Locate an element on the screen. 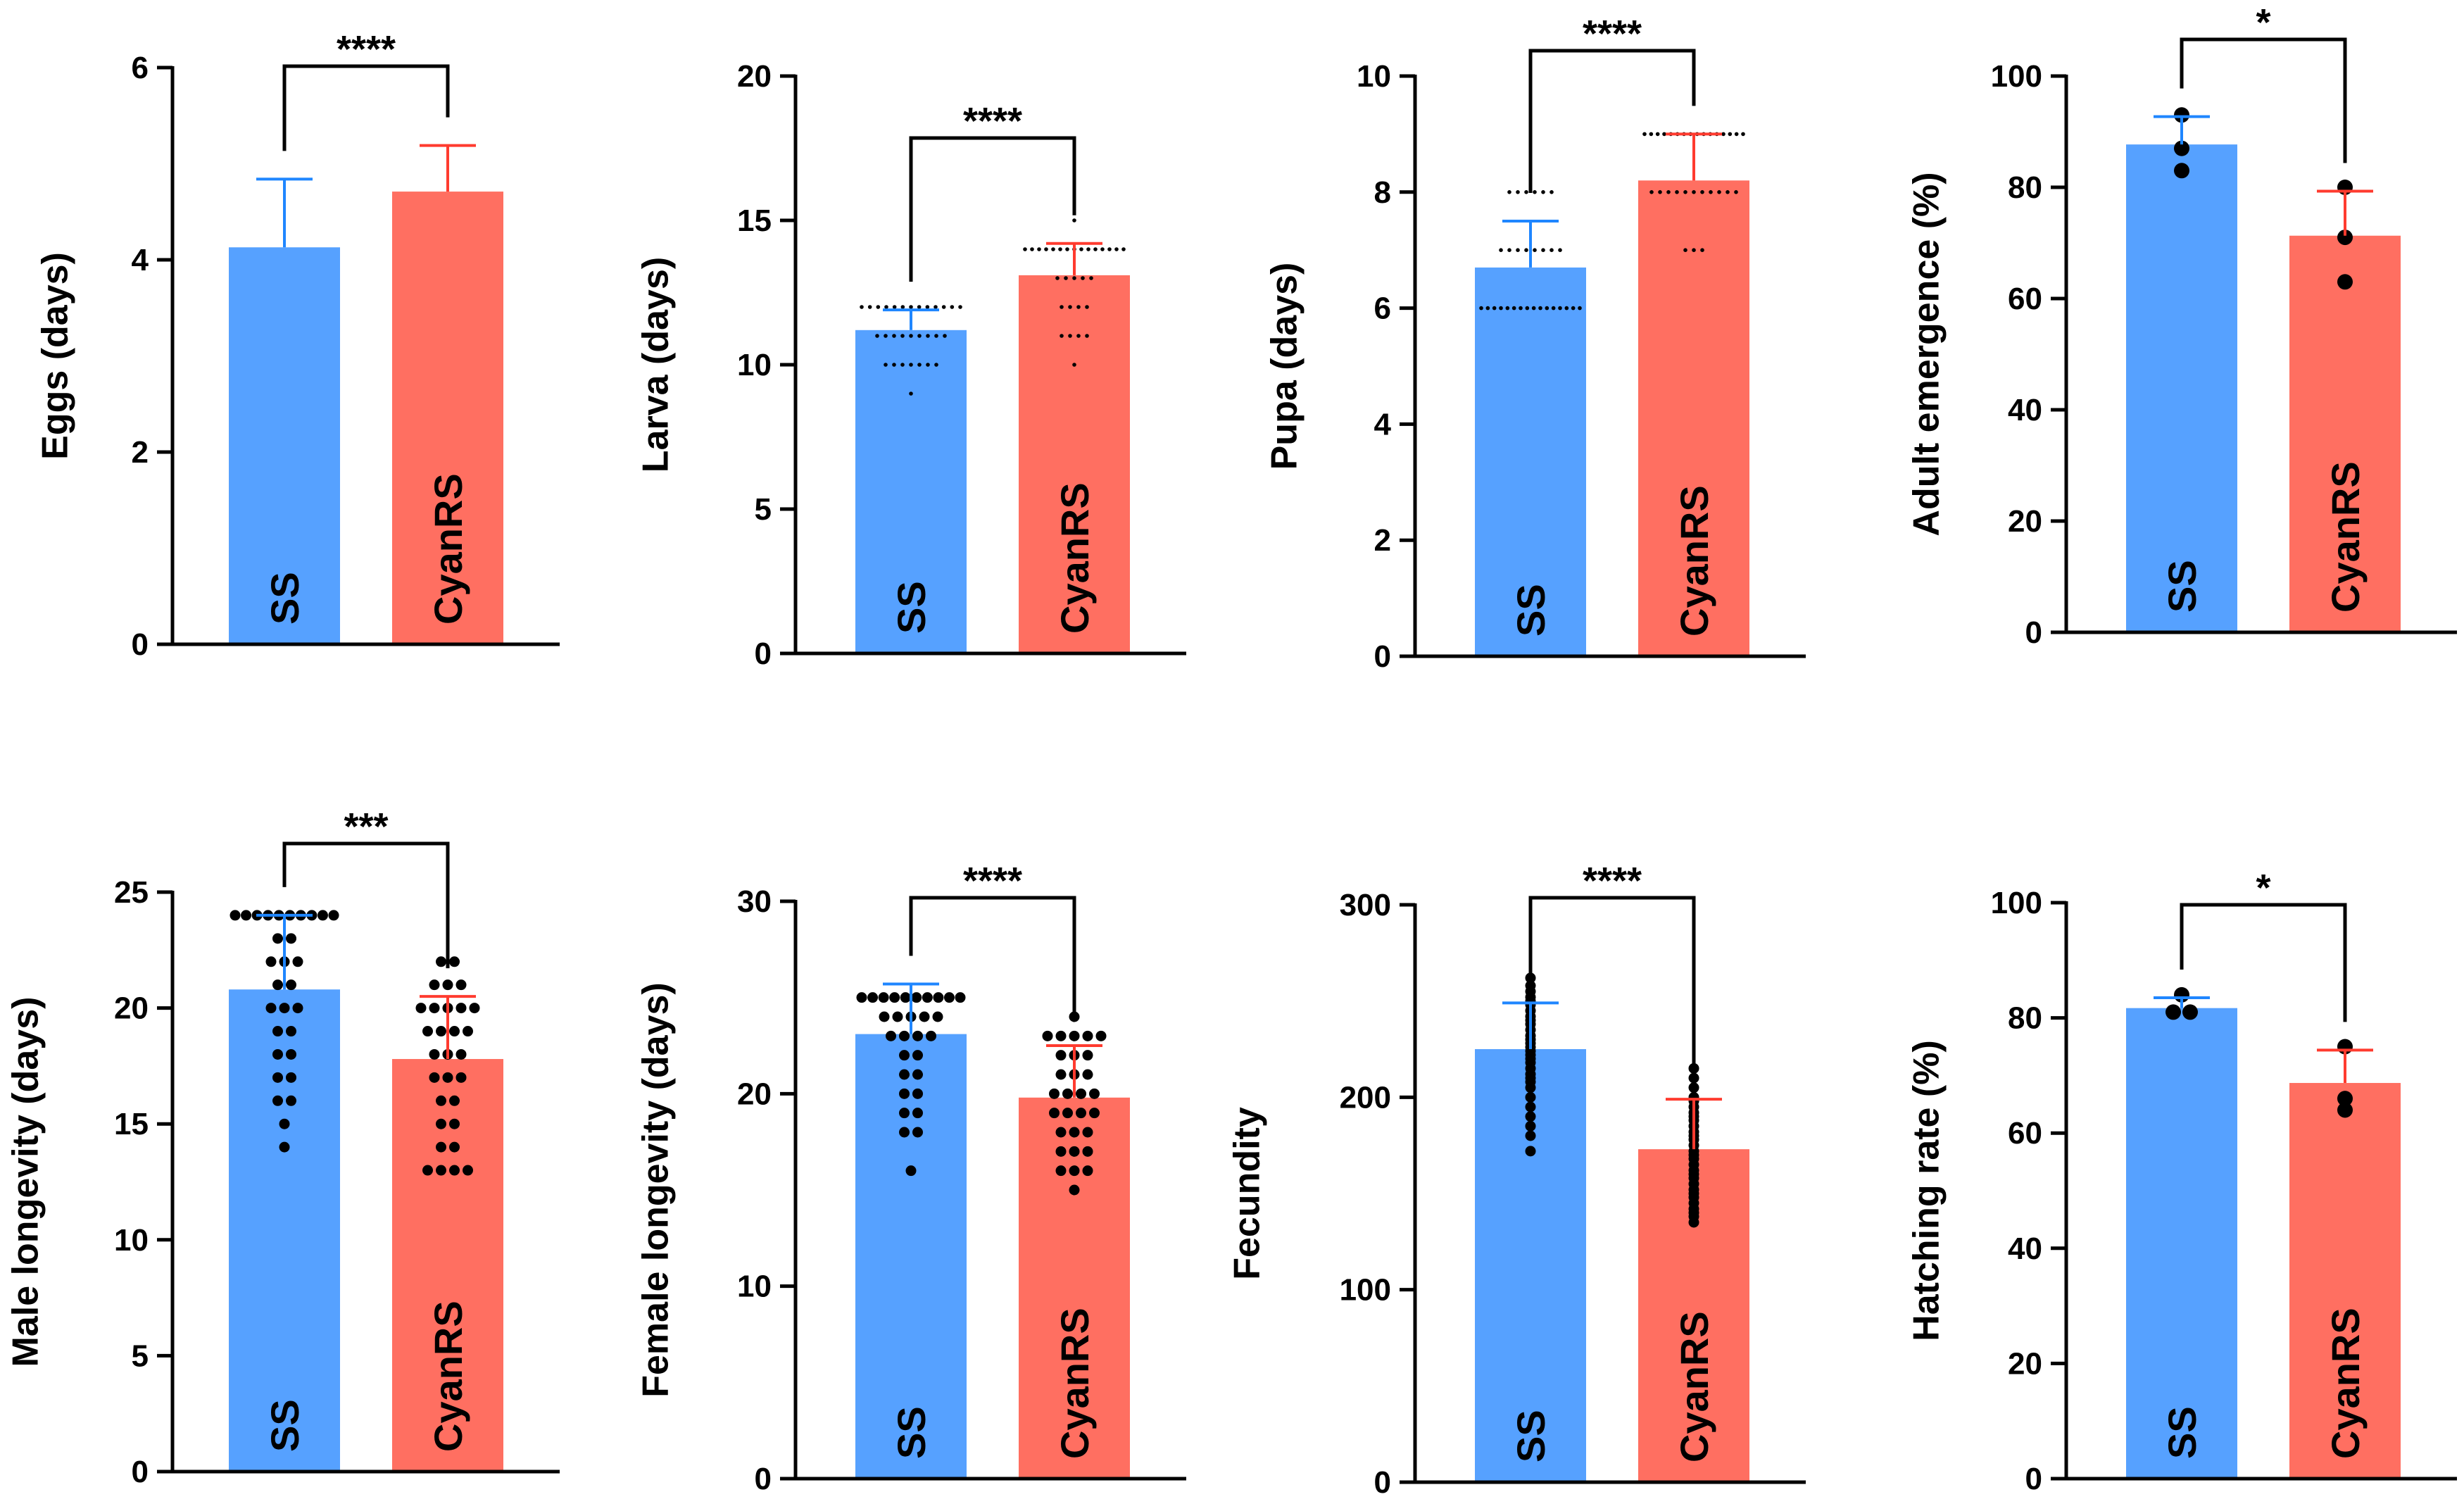 Image resolution: width=2464 pixels, height=1504 pixels. significance-label: **** is located at coordinates (1612, 34).